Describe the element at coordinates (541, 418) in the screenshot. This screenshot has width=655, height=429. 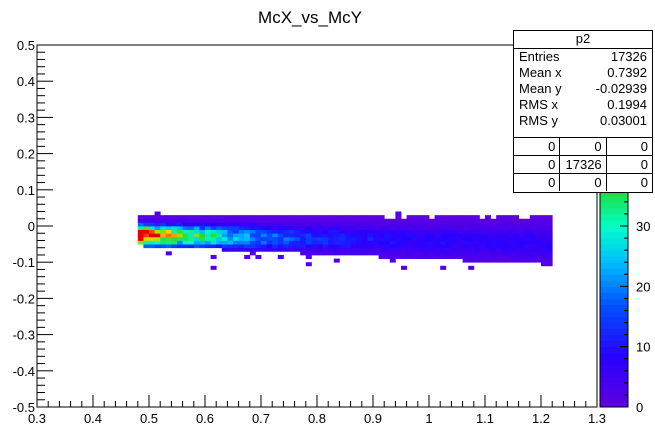
I see `x-tick-label: 1.2` at that location.